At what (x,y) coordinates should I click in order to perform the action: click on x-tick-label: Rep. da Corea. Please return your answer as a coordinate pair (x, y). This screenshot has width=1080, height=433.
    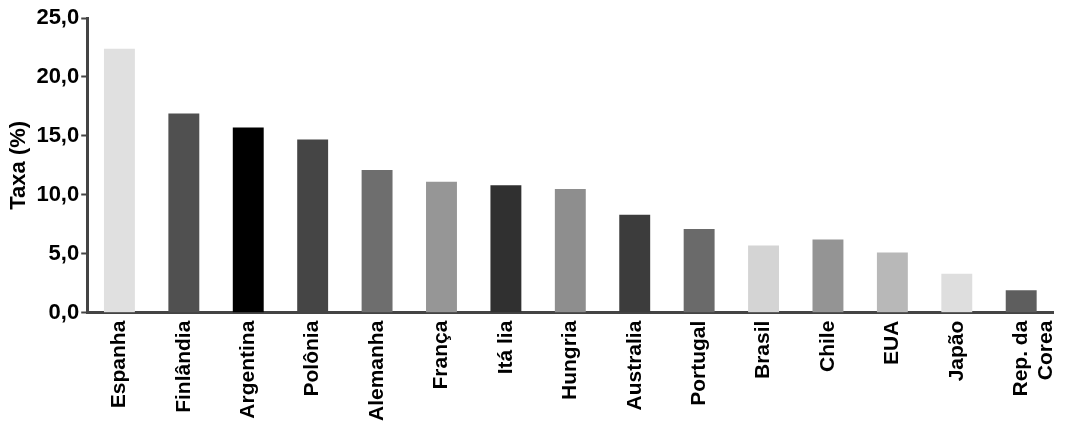
    Looking at the image, I should click on (1032, 358).